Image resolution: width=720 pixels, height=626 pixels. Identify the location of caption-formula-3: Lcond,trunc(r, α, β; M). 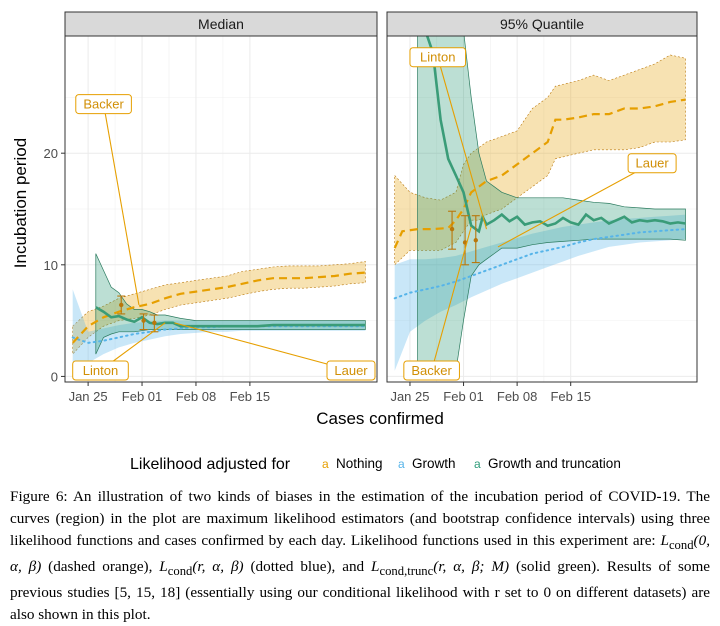
(440, 568).